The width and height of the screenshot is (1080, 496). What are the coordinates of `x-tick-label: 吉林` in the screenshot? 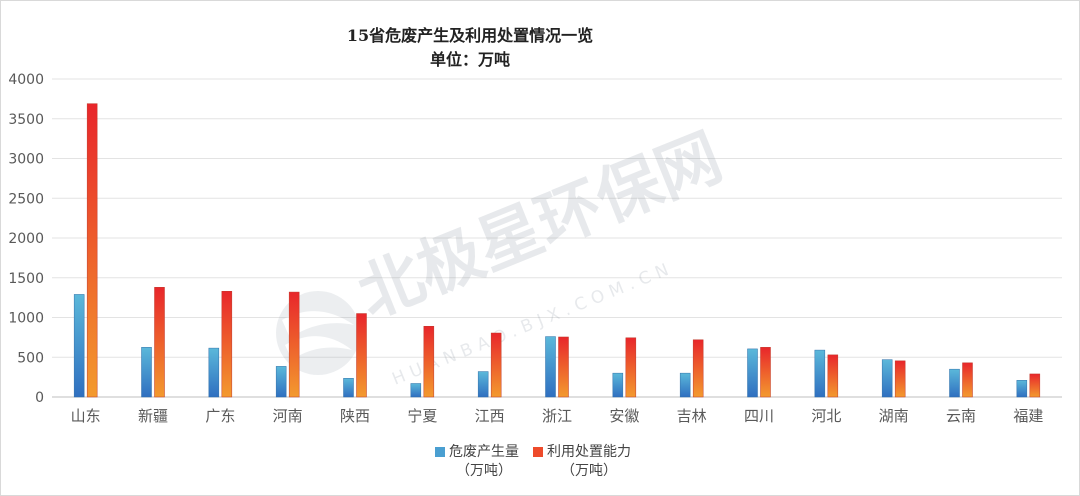 It's located at (692, 416).